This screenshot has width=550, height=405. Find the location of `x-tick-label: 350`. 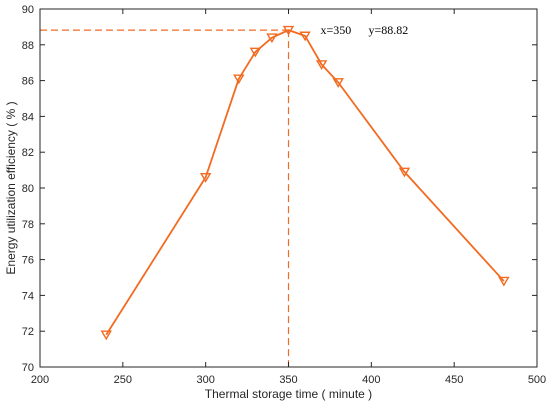

x-tick-label: 350 is located at coordinates (288, 380).